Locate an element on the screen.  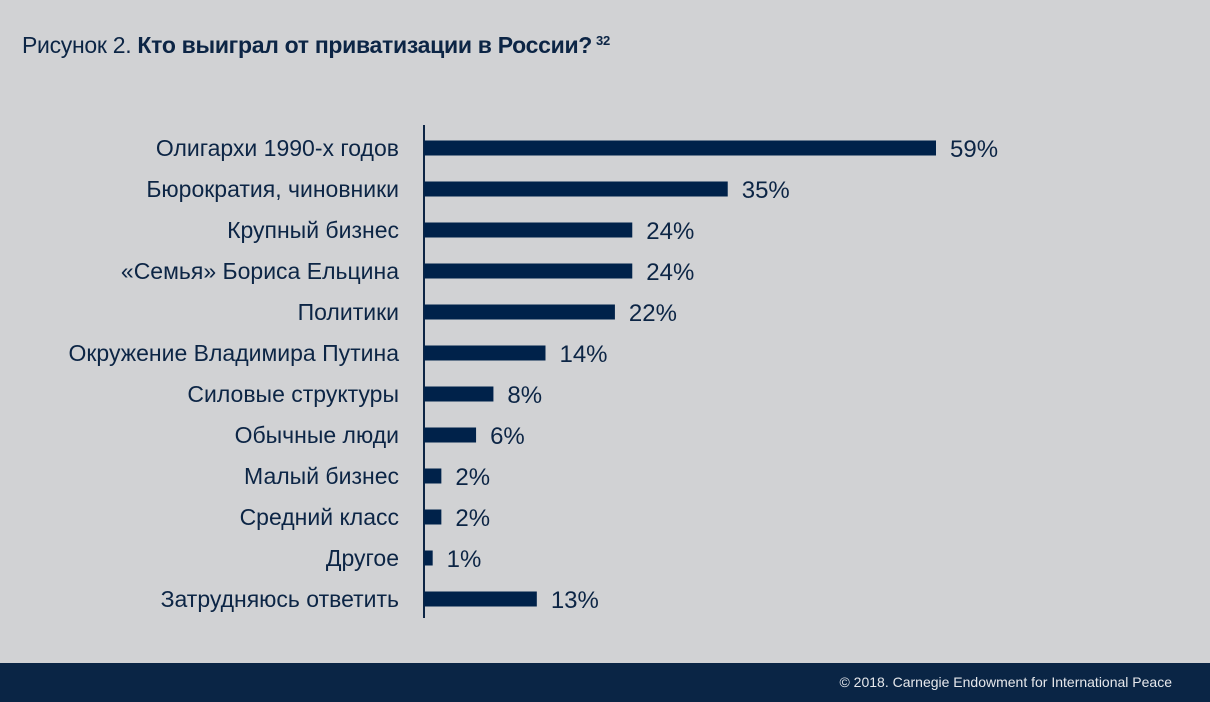
value-label: 59% is located at coordinates (974, 149).